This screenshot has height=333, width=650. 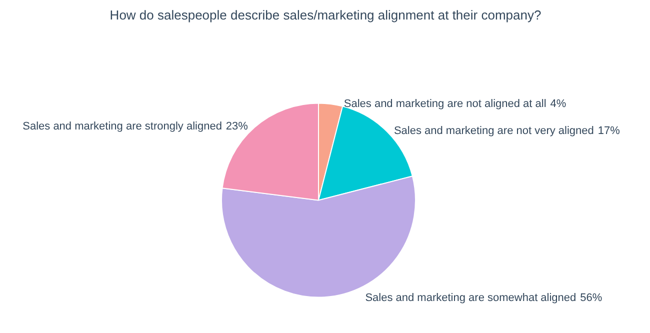 What do you see at coordinates (326, 15) in the screenshot?
I see `chart-title: How do salespeople describe sales/marketing alignment at their company?` at bounding box center [326, 15].